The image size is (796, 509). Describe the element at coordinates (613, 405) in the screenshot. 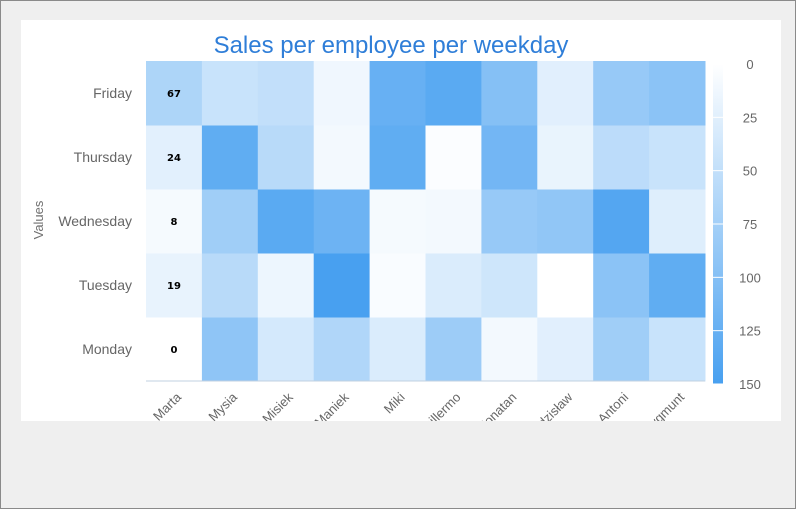

I see `x-tick-label-8: Antoni` at that location.